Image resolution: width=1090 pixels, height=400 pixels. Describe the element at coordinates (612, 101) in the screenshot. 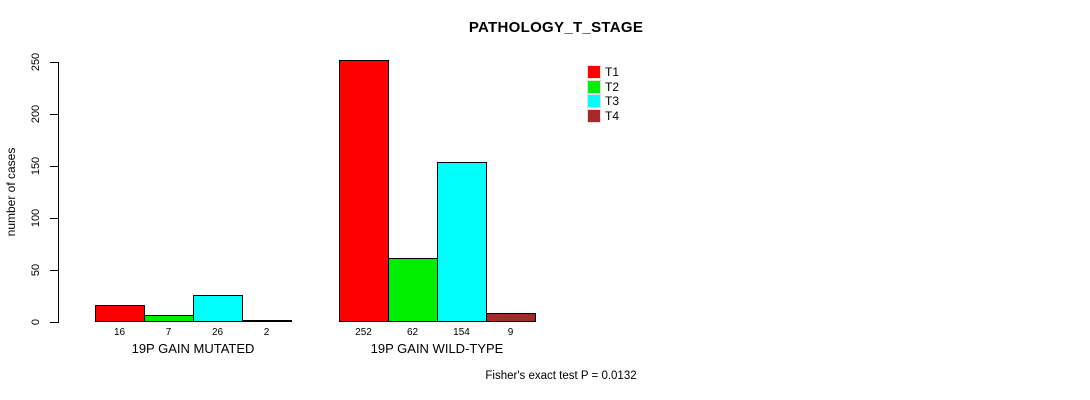

I see `legend-label: T3` at that location.